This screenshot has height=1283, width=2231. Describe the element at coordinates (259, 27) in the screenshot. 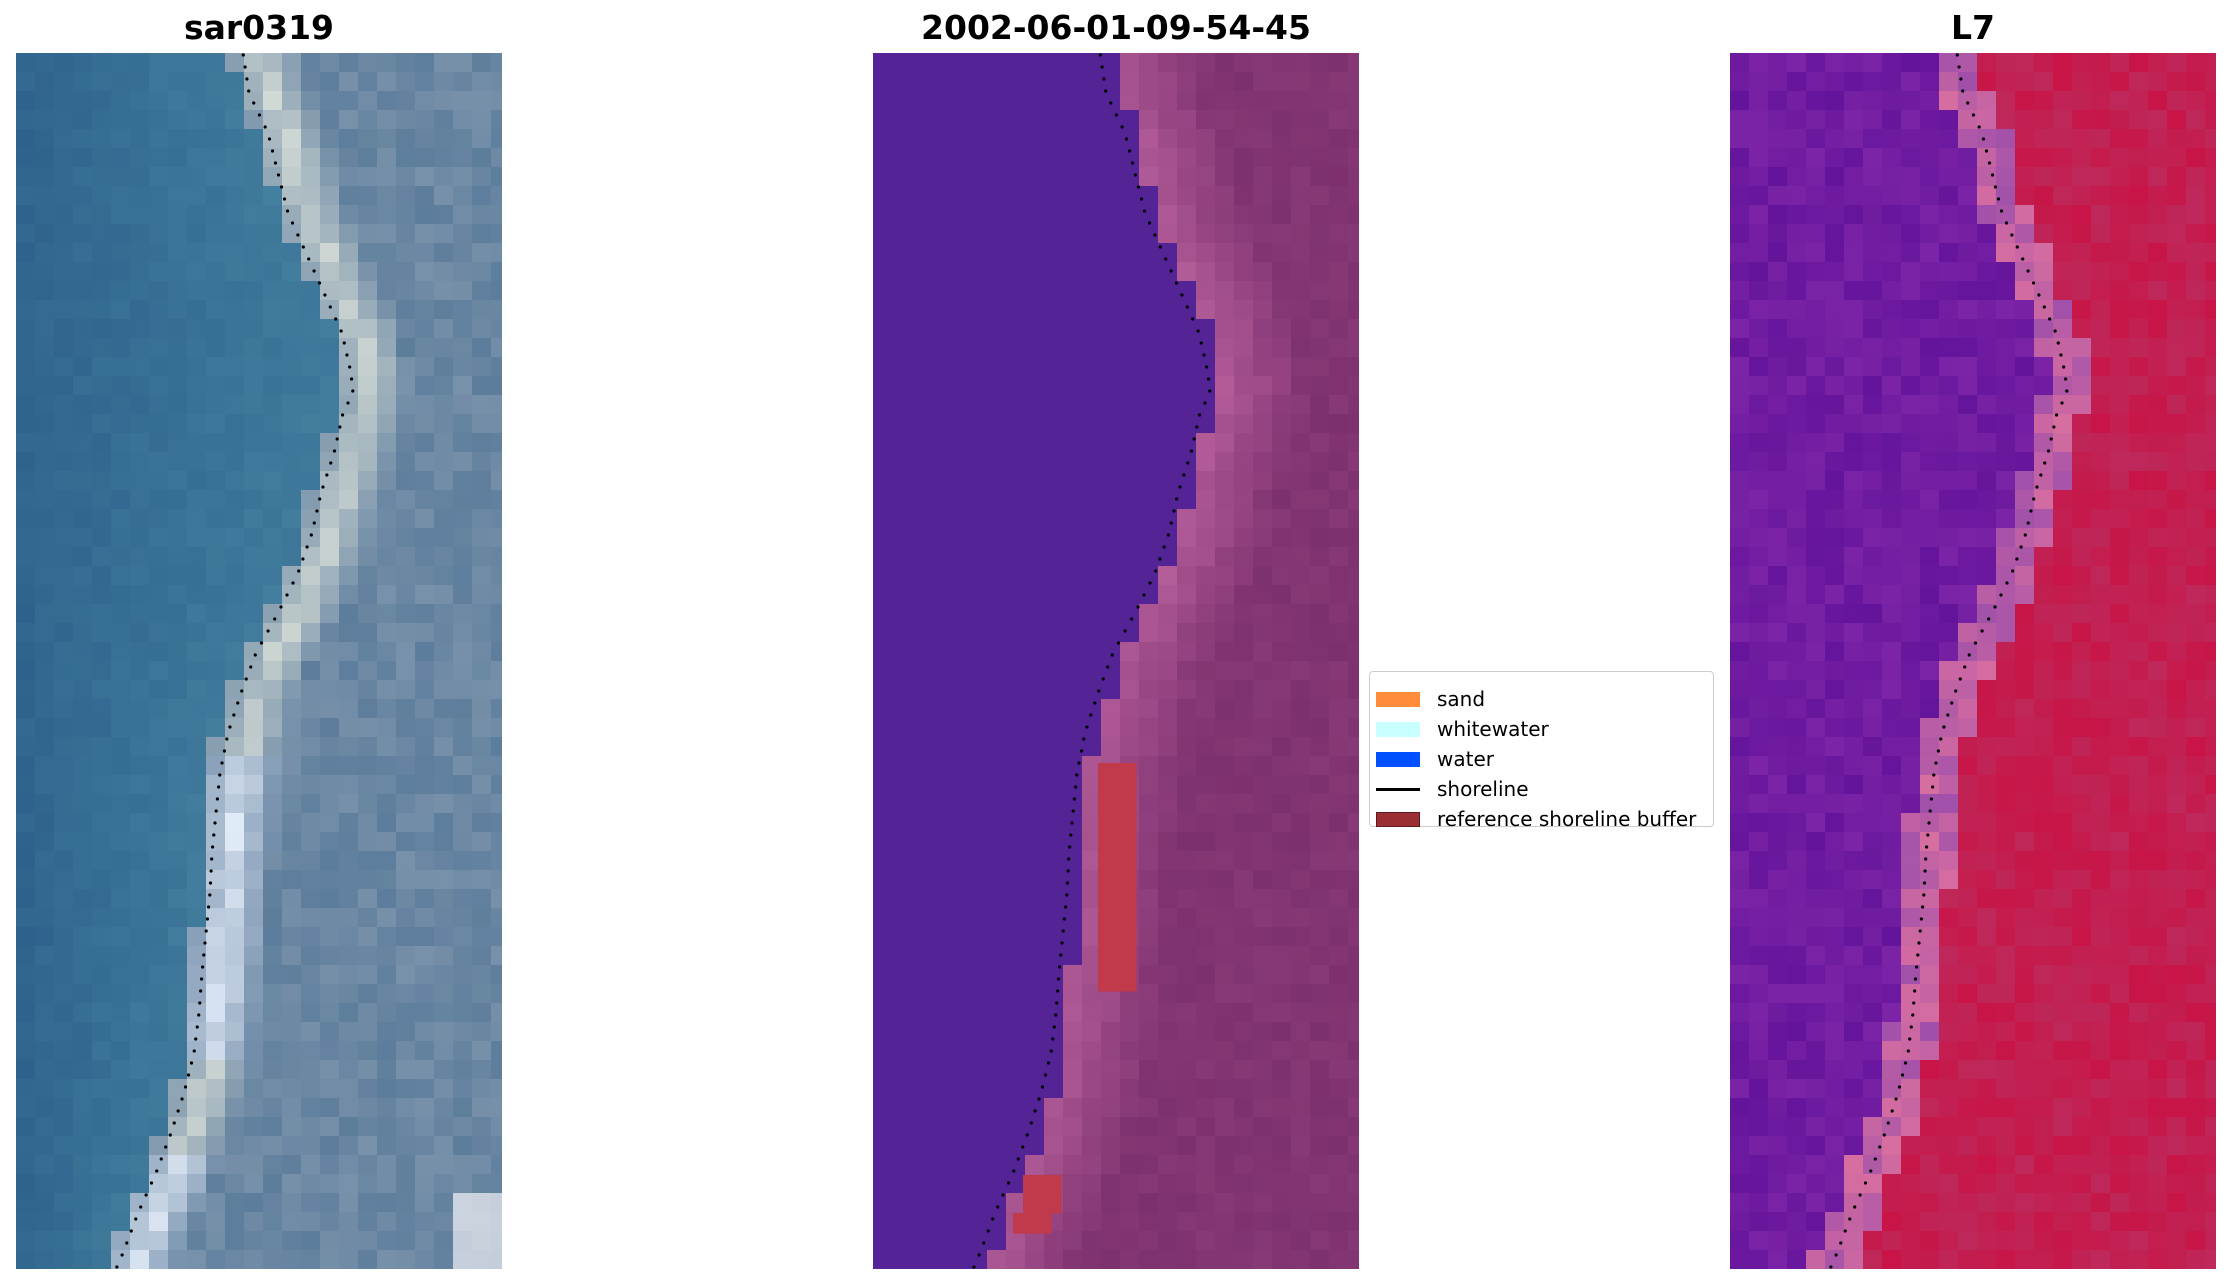

I see `panel-title-sar: sar0319` at that location.